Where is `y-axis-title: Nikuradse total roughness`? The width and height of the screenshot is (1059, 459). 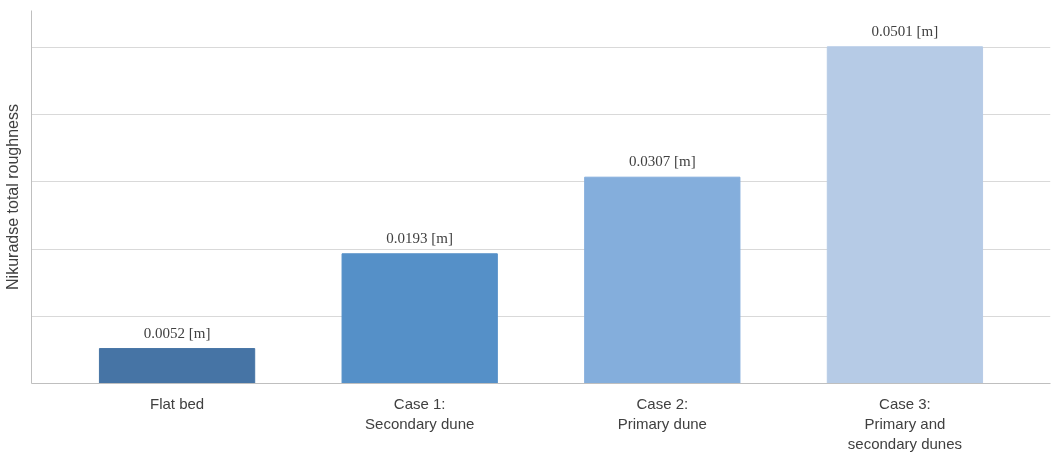
y-axis-title: Nikuradse total roughness is located at coordinates (12, 197).